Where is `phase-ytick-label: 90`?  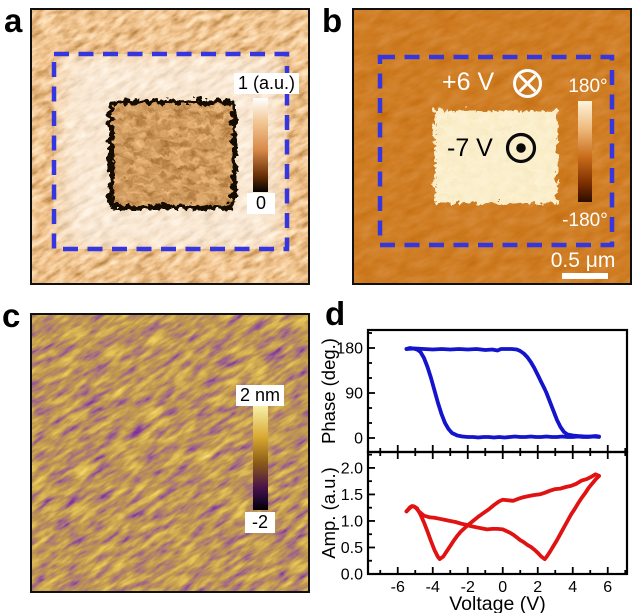 phase-ytick-label: 90 is located at coordinates (354, 394).